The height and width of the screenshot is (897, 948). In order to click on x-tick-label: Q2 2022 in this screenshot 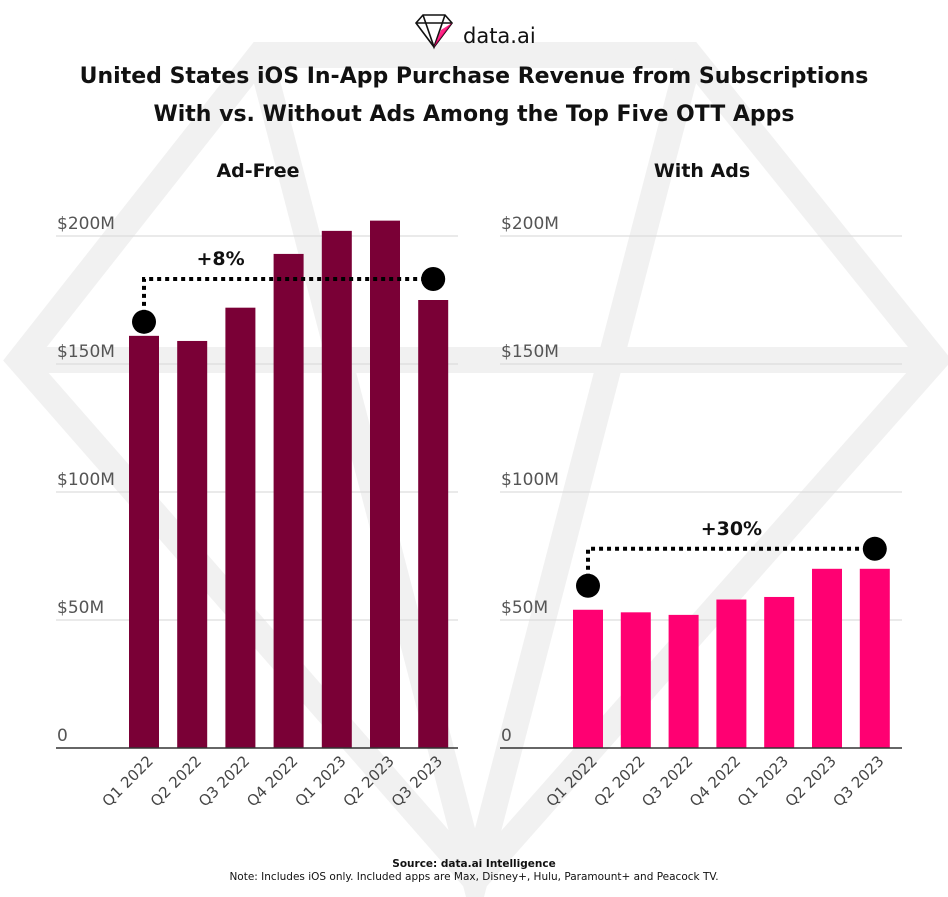, I will do `click(619, 781)`.